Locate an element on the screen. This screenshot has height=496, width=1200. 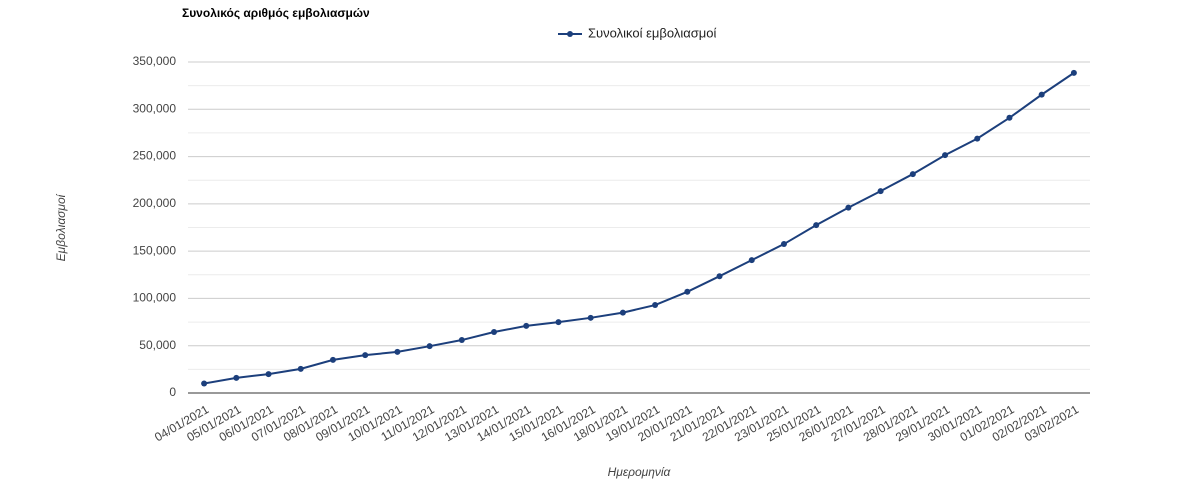
y-axis-label: Εμβολιασμοί is located at coordinates (61, 227).